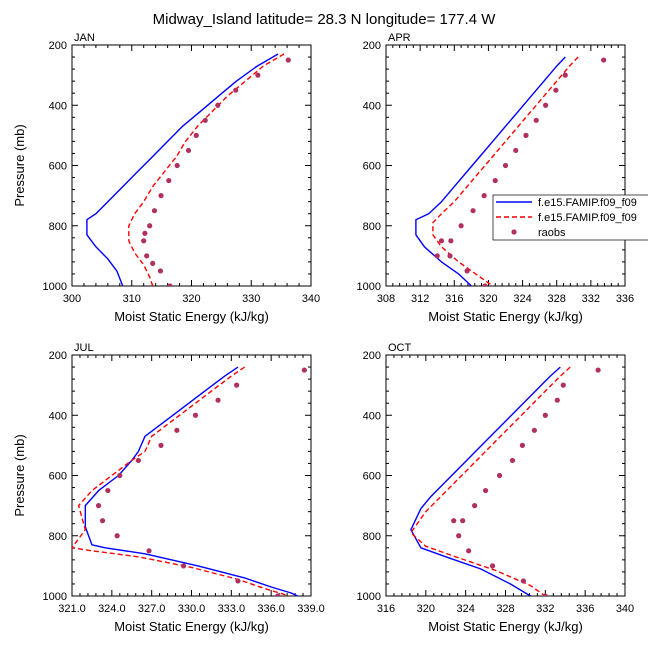  I want to click on x-tick-label: 339.0, so click(311, 609).